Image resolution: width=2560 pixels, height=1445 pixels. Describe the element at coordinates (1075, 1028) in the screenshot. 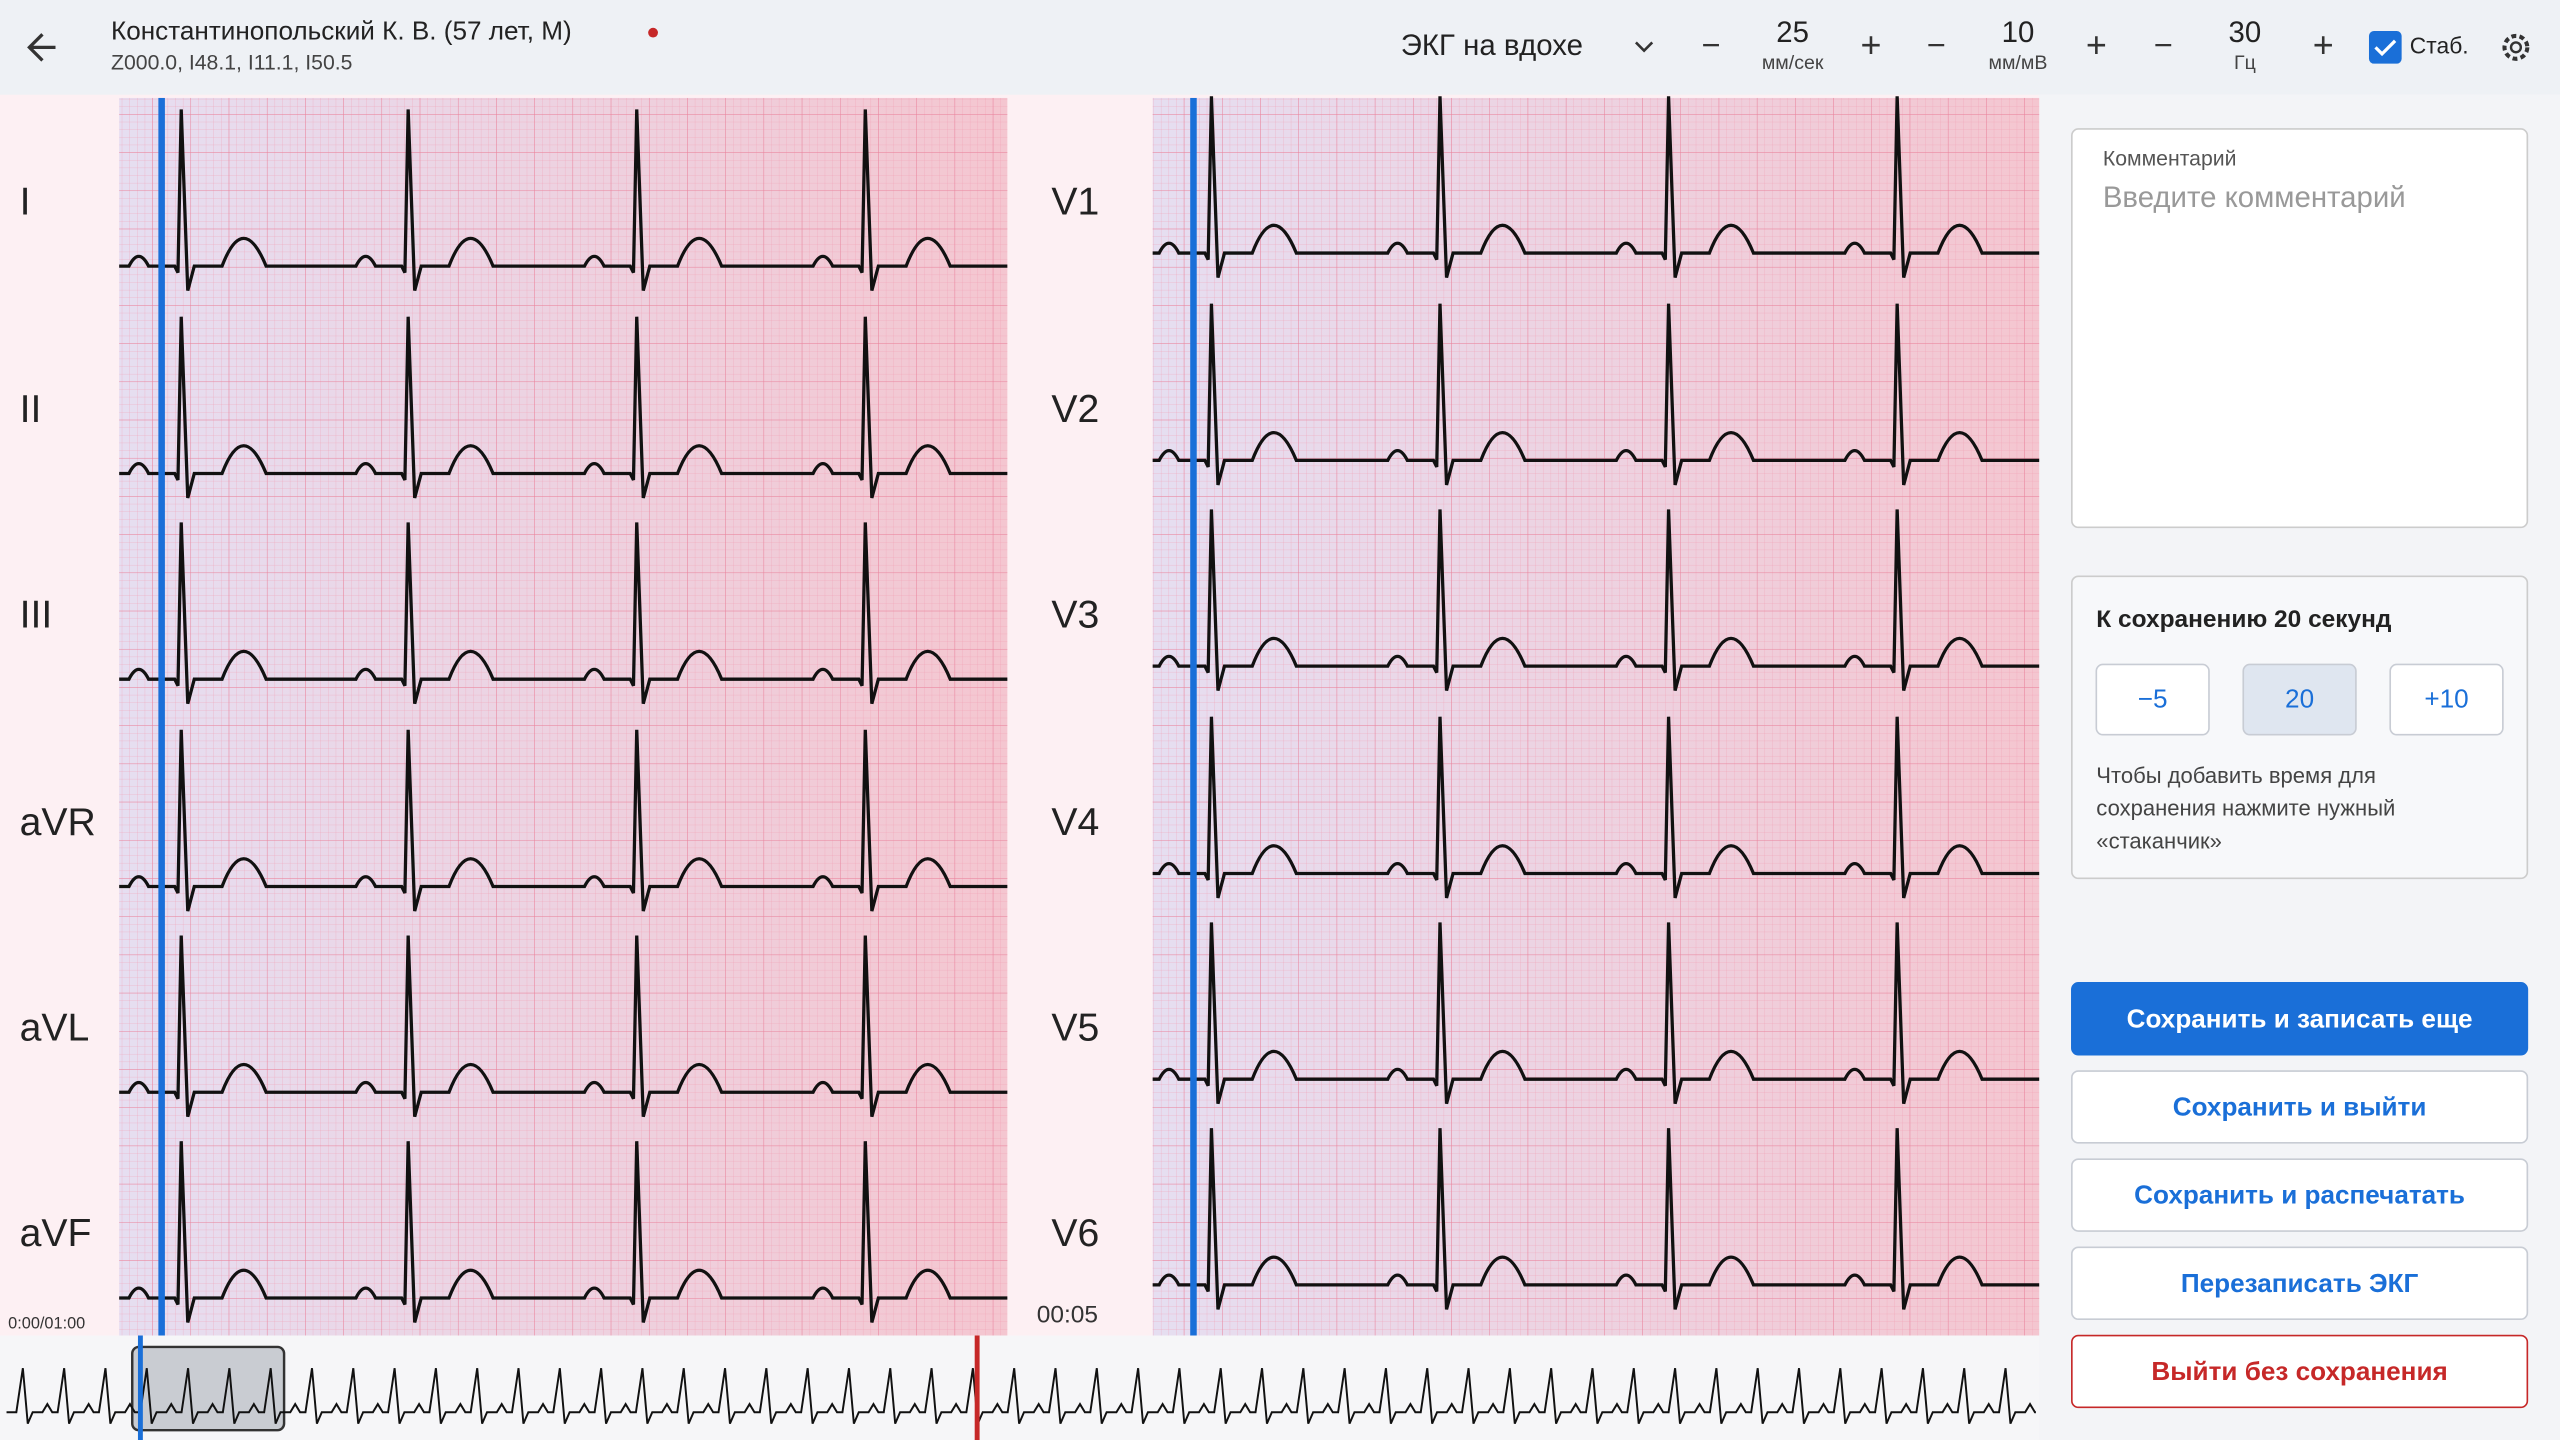

I see `lead-label: V5` at that location.